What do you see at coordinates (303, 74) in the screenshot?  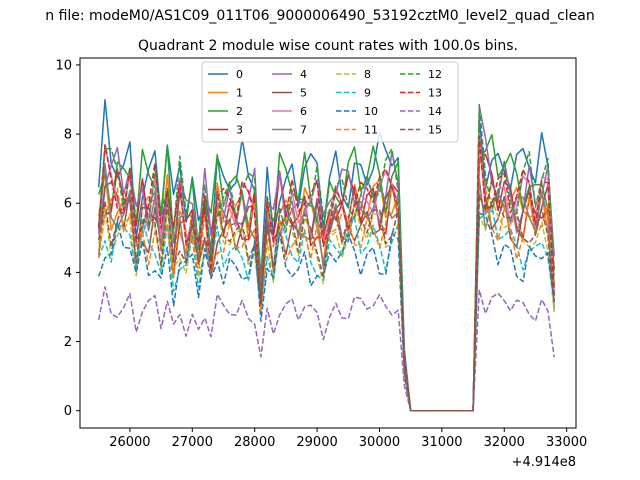 I see `legend-label-4: 4` at bounding box center [303, 74].